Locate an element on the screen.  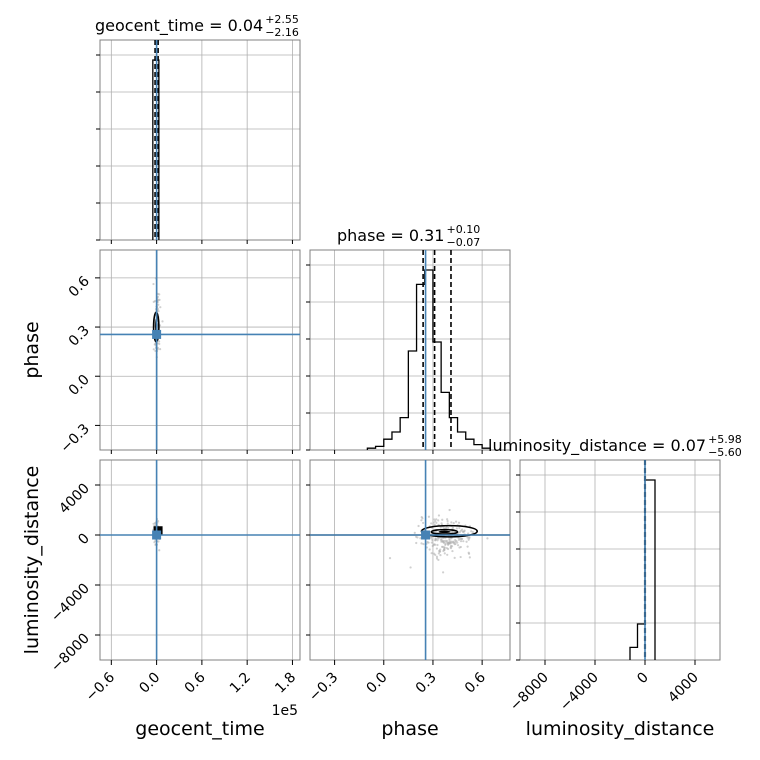
y-tick-label: −4000 is located at coordinates (70, 603).